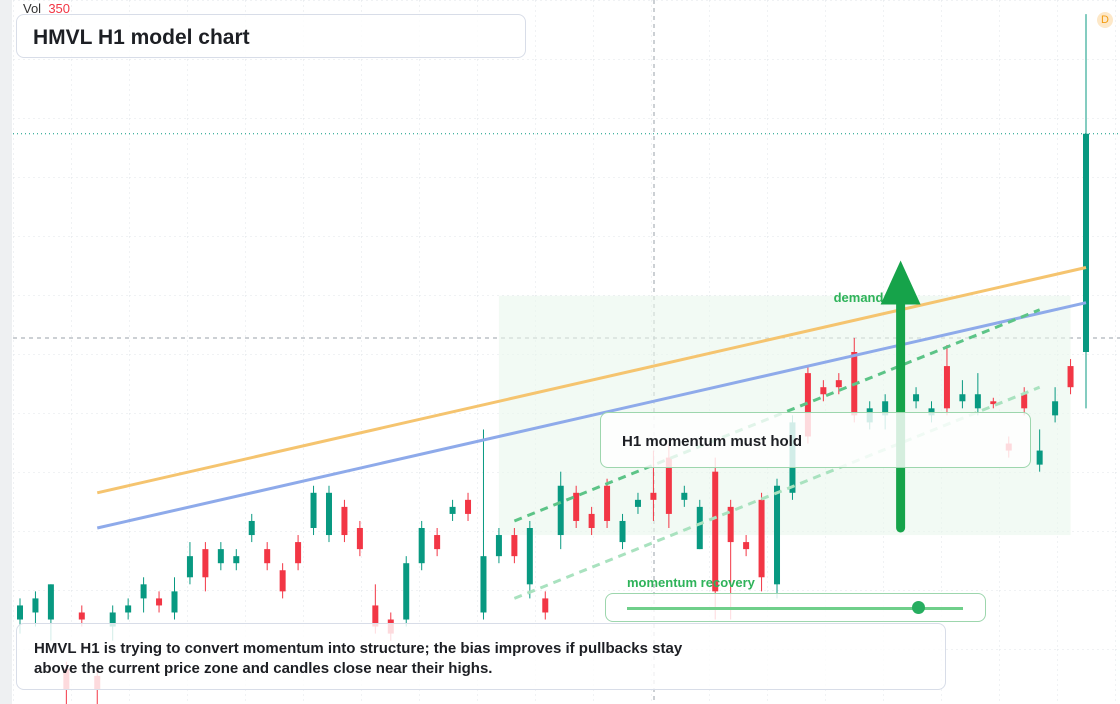 This screenshot has width=1120, height=704. I want to click on arrow-head, so click(900, 282).